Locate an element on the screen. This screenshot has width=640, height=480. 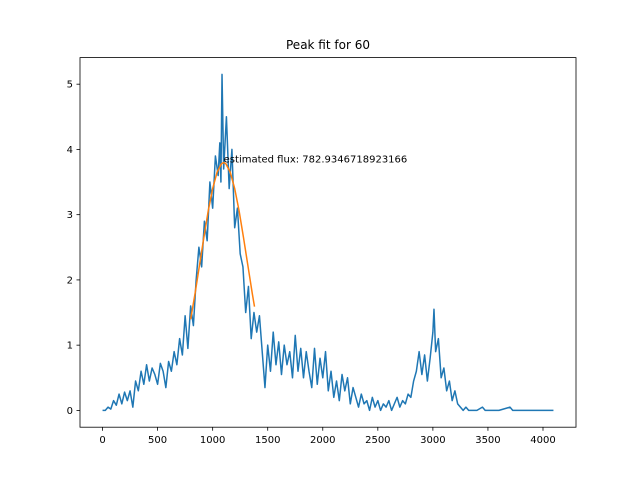
y-tick-label: 0 is located at coordinates (70, 411).